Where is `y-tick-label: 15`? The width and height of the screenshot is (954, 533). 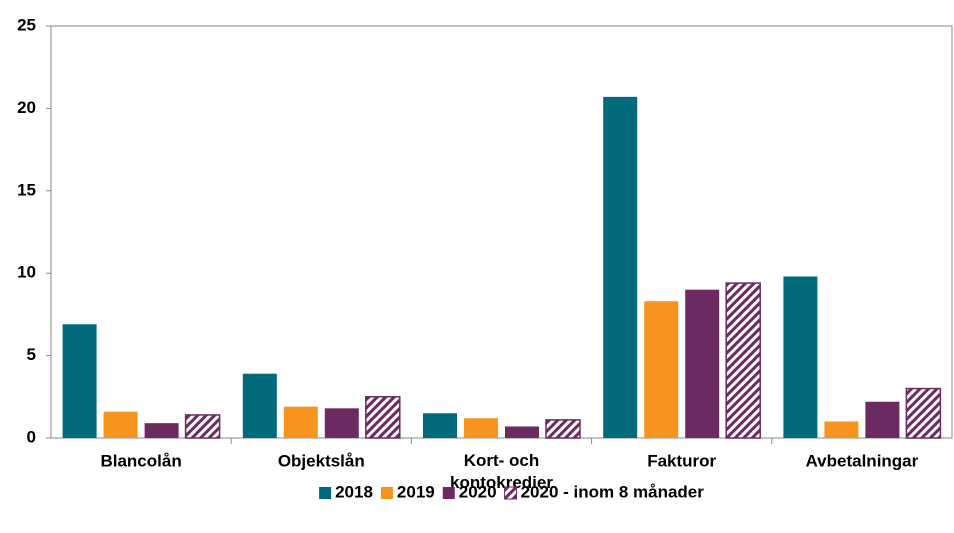 y-tick-label: 15 is located at coordinates (26, 189).